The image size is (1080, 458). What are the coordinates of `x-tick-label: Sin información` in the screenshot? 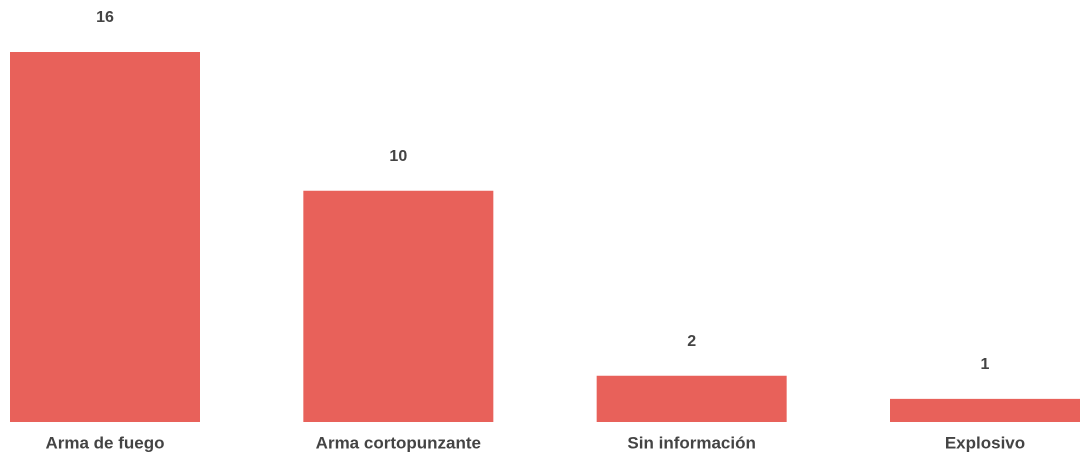 It's located at (691, 442).